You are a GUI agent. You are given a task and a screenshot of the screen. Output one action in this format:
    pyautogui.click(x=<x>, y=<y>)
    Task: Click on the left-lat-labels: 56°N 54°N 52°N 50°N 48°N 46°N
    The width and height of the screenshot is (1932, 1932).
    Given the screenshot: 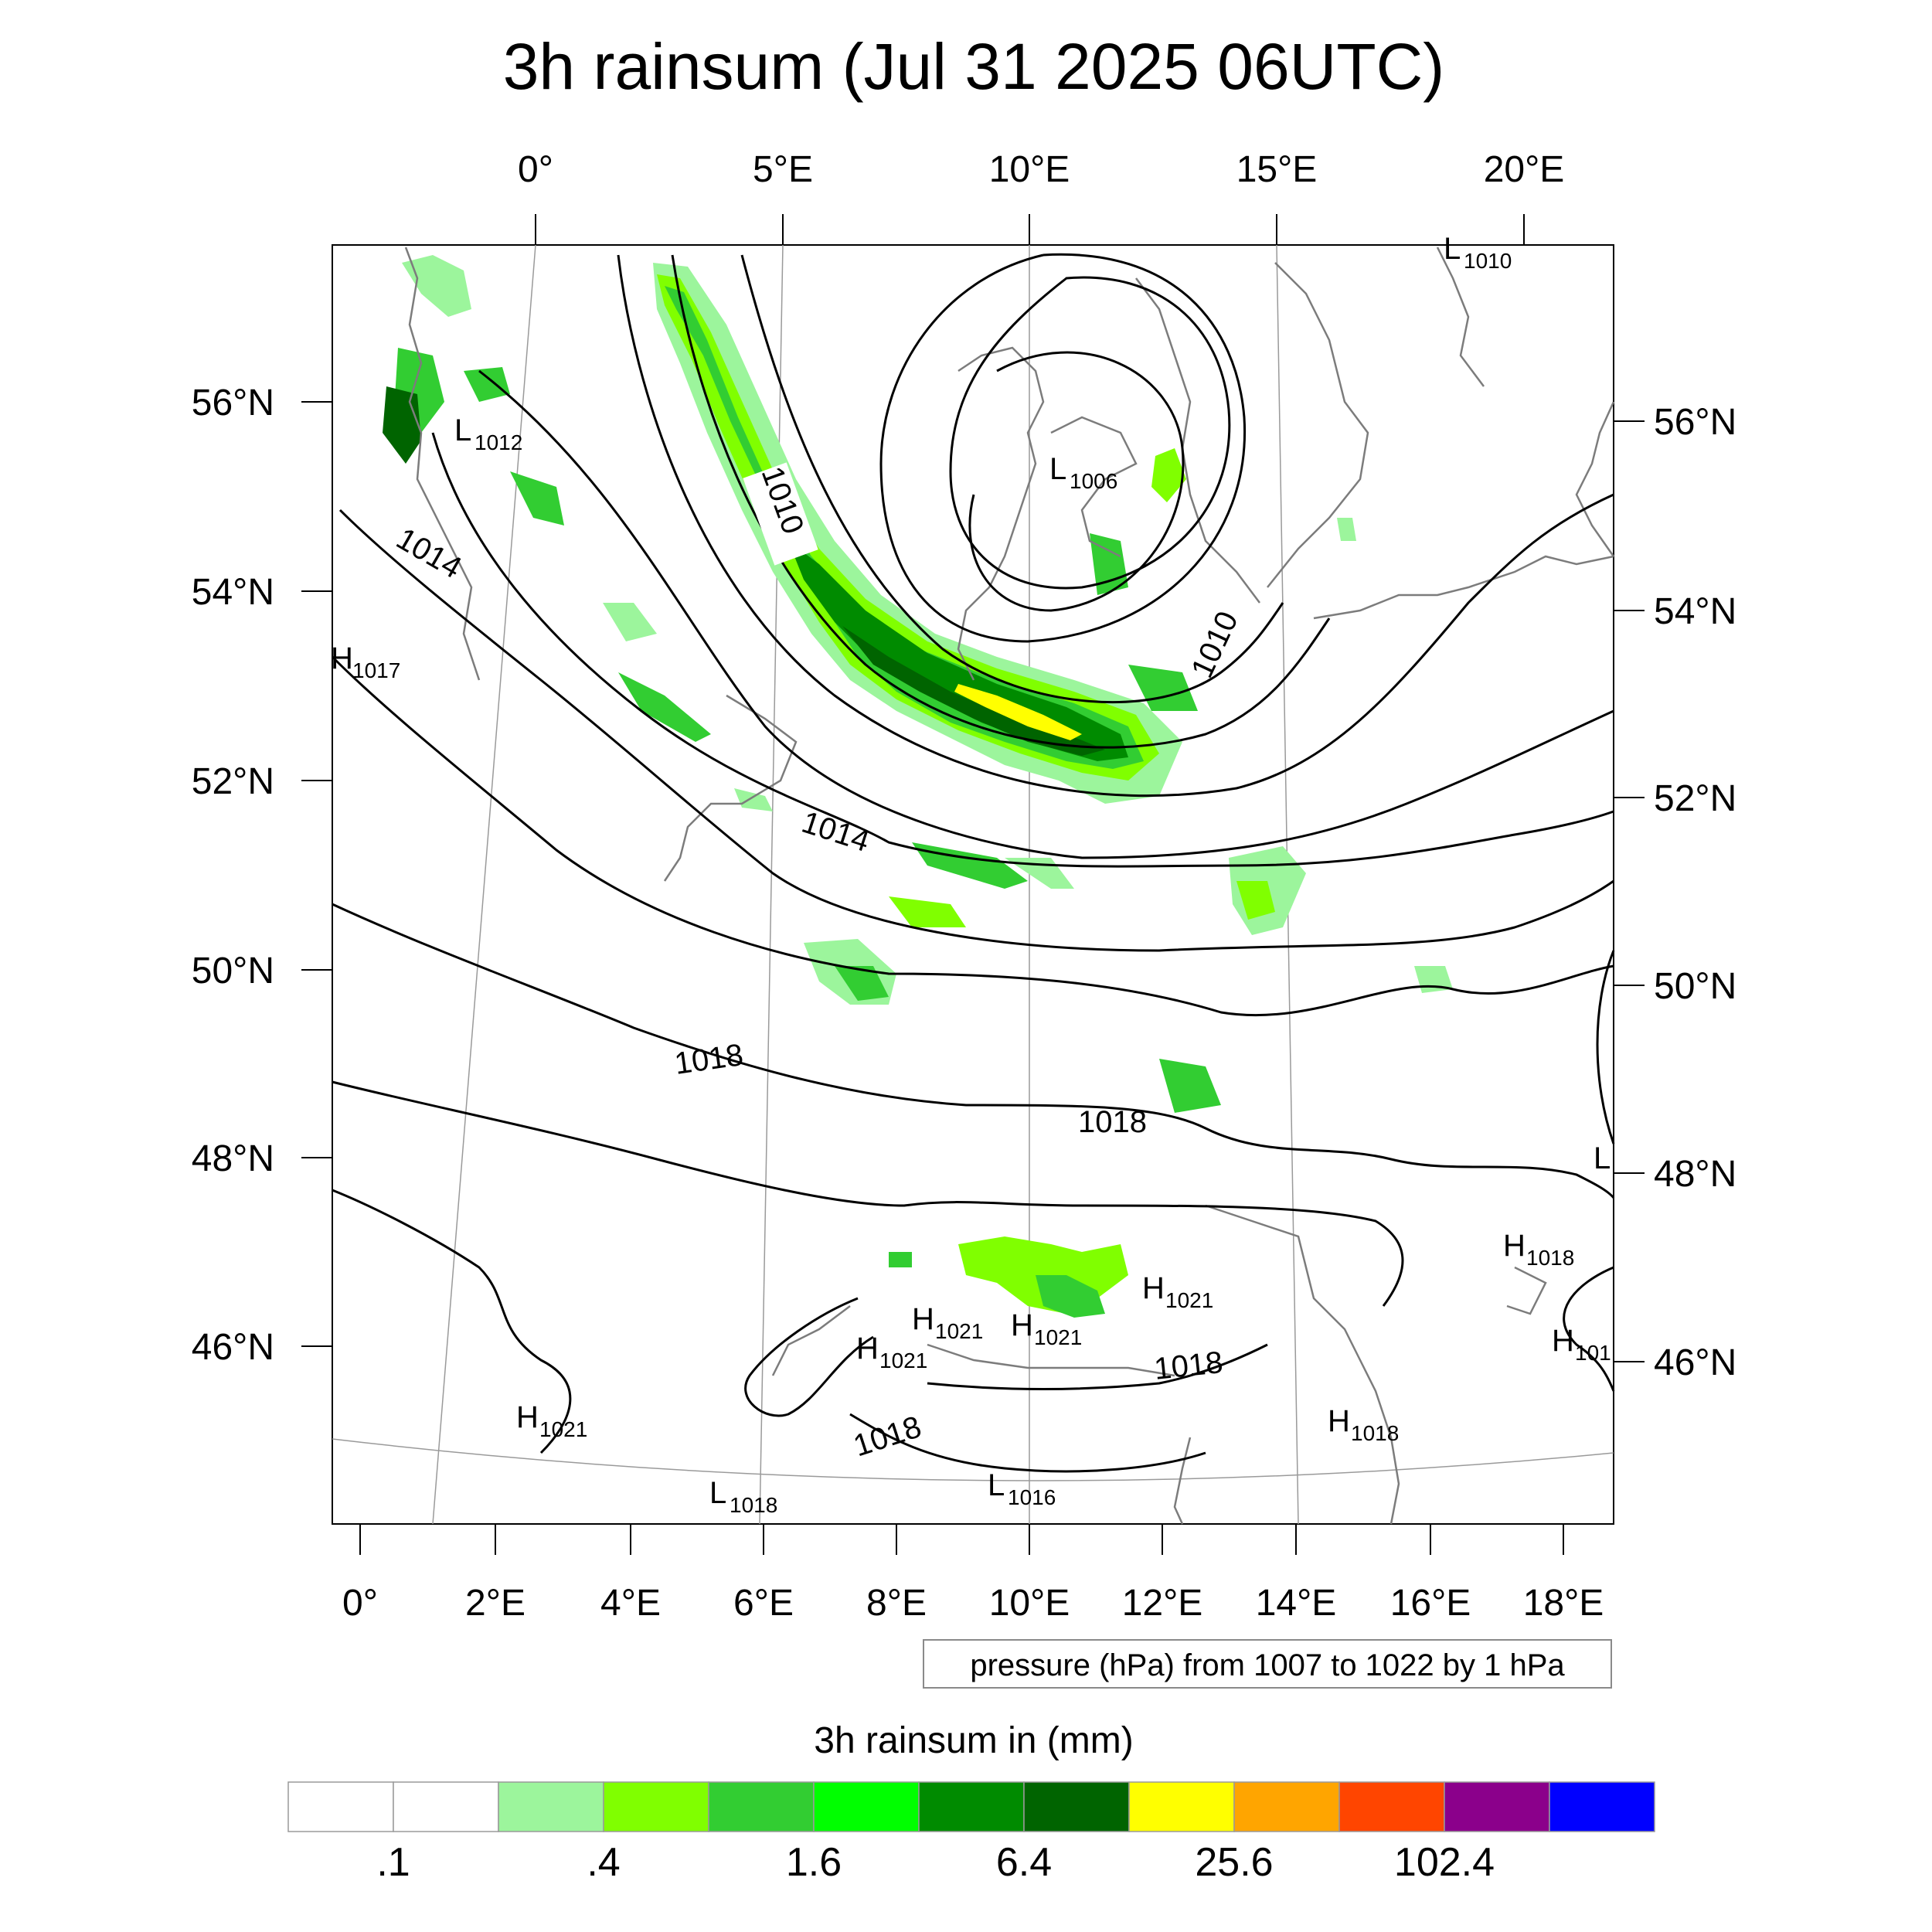 What is the action you would take?
    pyautogui.click(x=233, y=876)
    